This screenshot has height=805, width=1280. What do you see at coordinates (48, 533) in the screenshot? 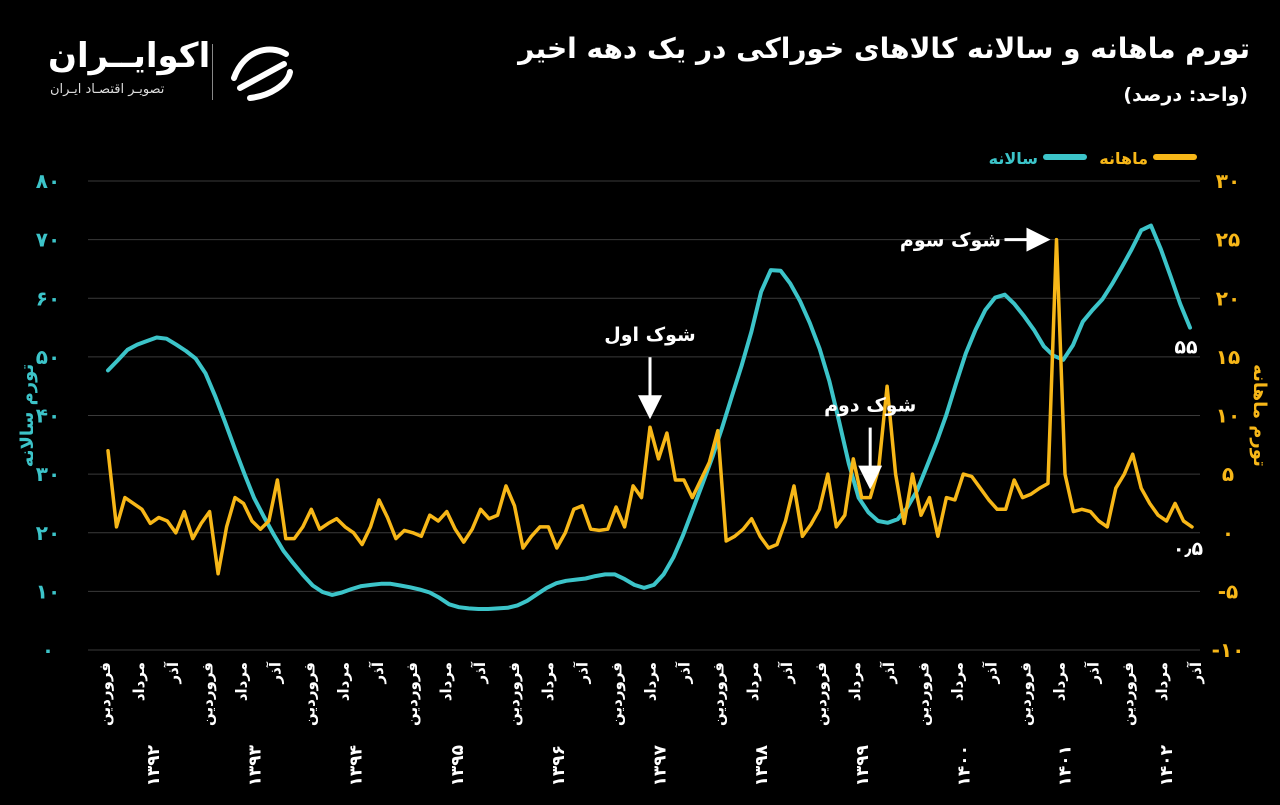
I see `y-tick-label-left: ۲۰` at bounding box center [48, 533].